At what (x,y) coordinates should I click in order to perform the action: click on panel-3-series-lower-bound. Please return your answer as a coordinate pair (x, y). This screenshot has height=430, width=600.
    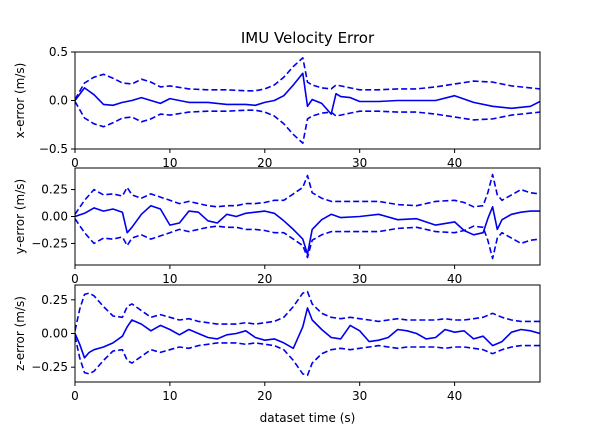
    Looking at the image, I should click on (307, 356).